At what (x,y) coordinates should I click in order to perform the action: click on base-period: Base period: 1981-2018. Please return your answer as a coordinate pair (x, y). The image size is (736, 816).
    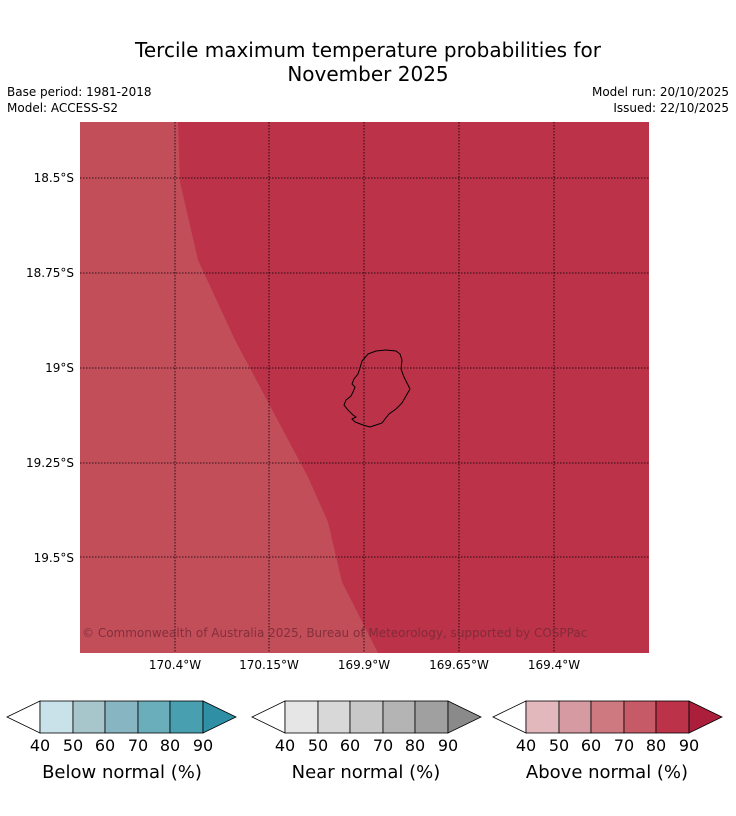
    Looking at the image, I should click on (79, 92).